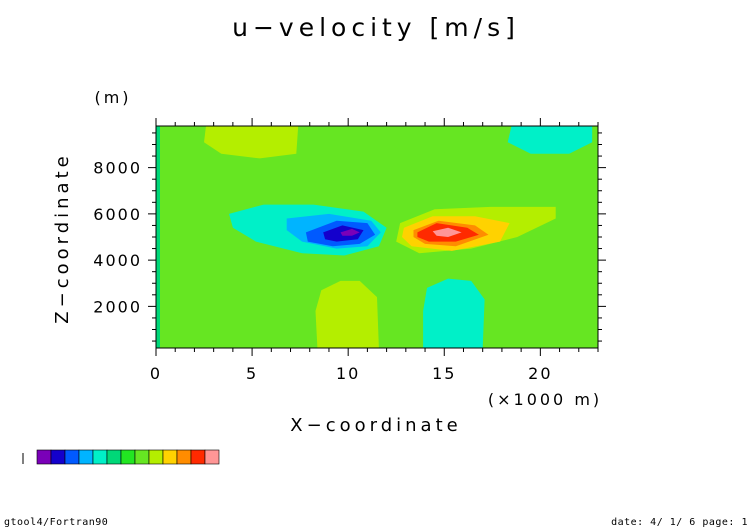 This screenshot has width=752, height=532. I want to click on footer-right: date: 4/ 1/ 6 page: 1, so click(679, 522).